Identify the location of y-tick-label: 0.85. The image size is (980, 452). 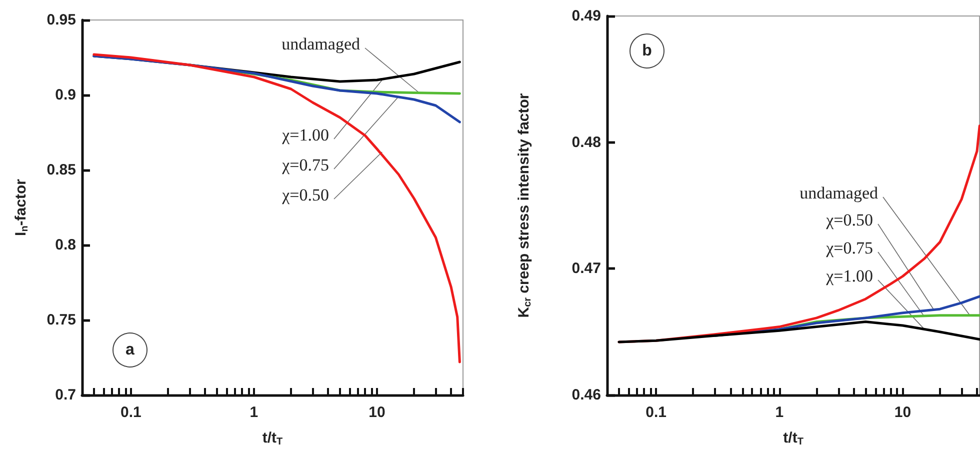
(61, 170).